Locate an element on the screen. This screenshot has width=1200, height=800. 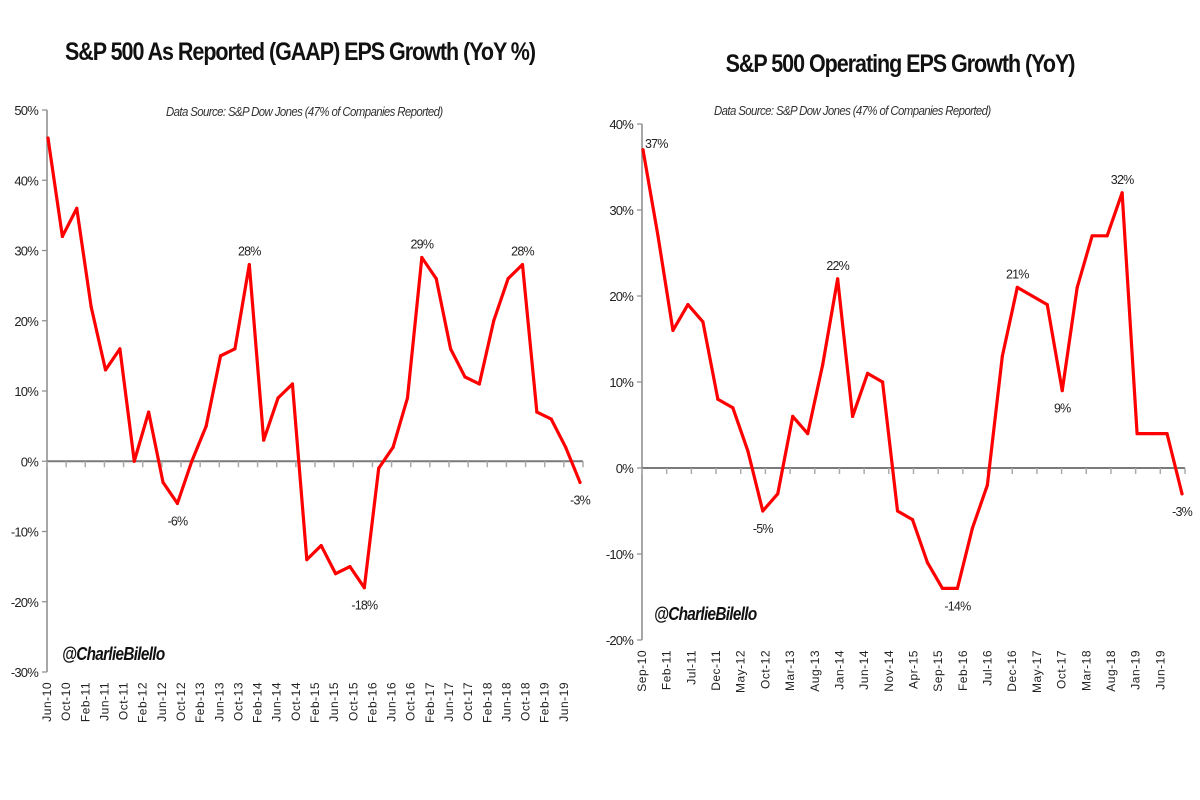
data-label: 29% is located at coordinates (422, 245).